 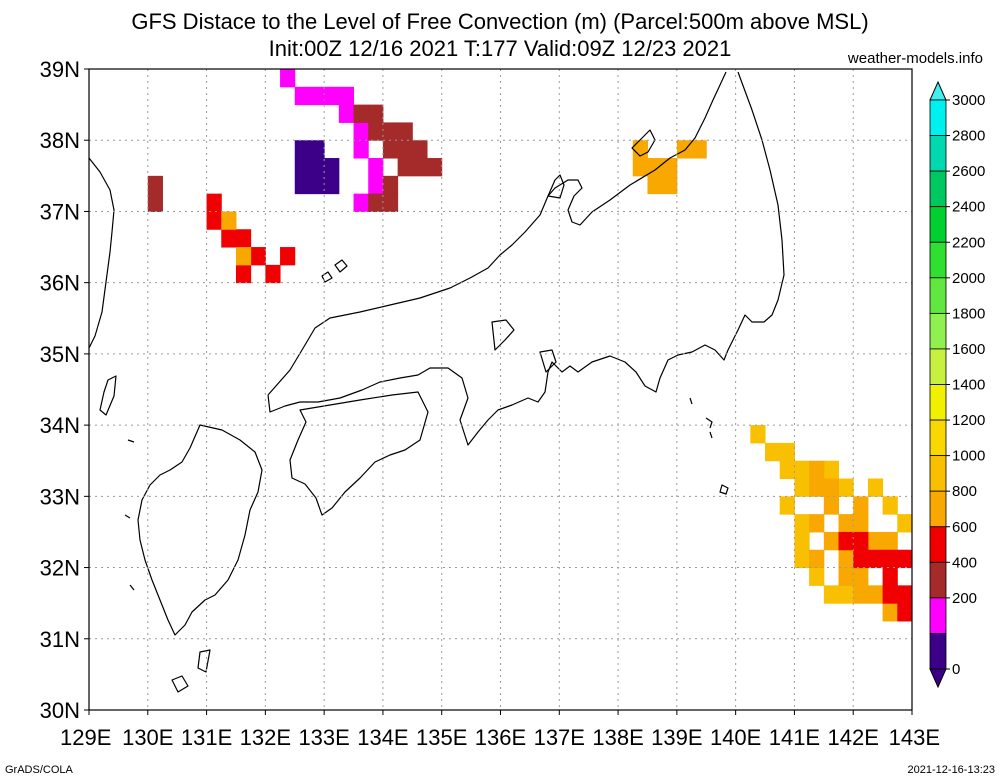 What do you see at coordinates (441, 737) in the screenshot?
I see `lon-label: 135E` at bounding box center [441, 737].